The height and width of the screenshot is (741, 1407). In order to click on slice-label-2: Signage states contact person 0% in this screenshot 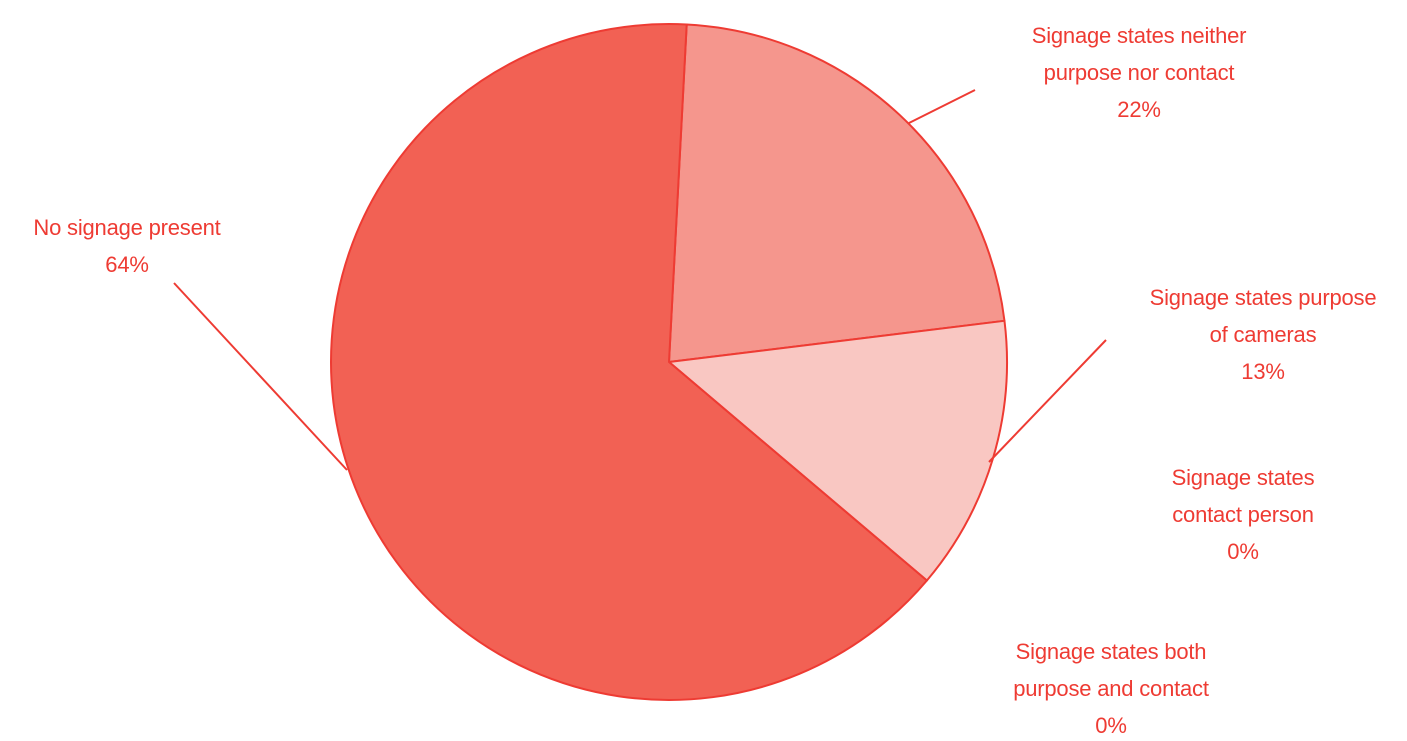, I will do `click(1243, 514)`.